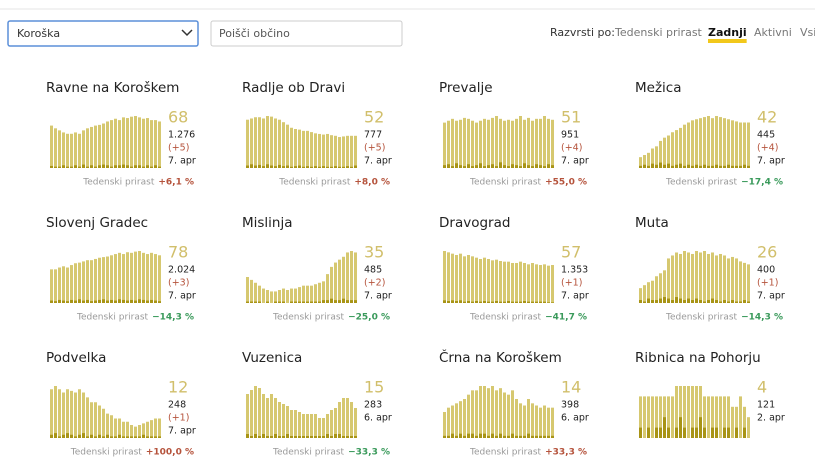 The width and height of the screenshot is (815, 468). I want to click on panel-title: Podvelka, so click(76, 358).